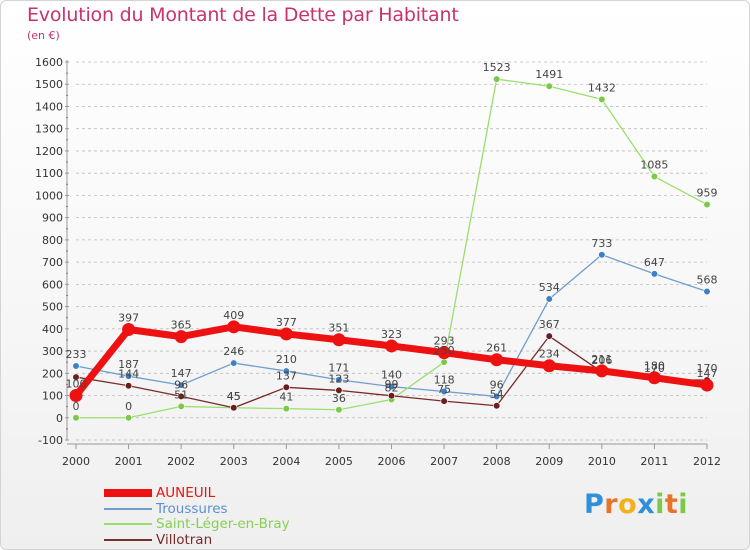  Describe the element at coordinates (49, 173) in the screenshot. I see `y-tick-label: 1100` at that location.